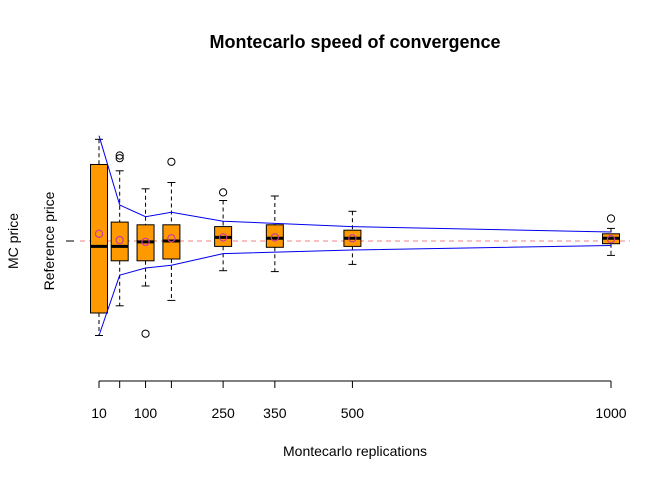 The width and height of the screenshot is (672, 480). I want to click on x-tick-label: 1000, so click(610, 413).